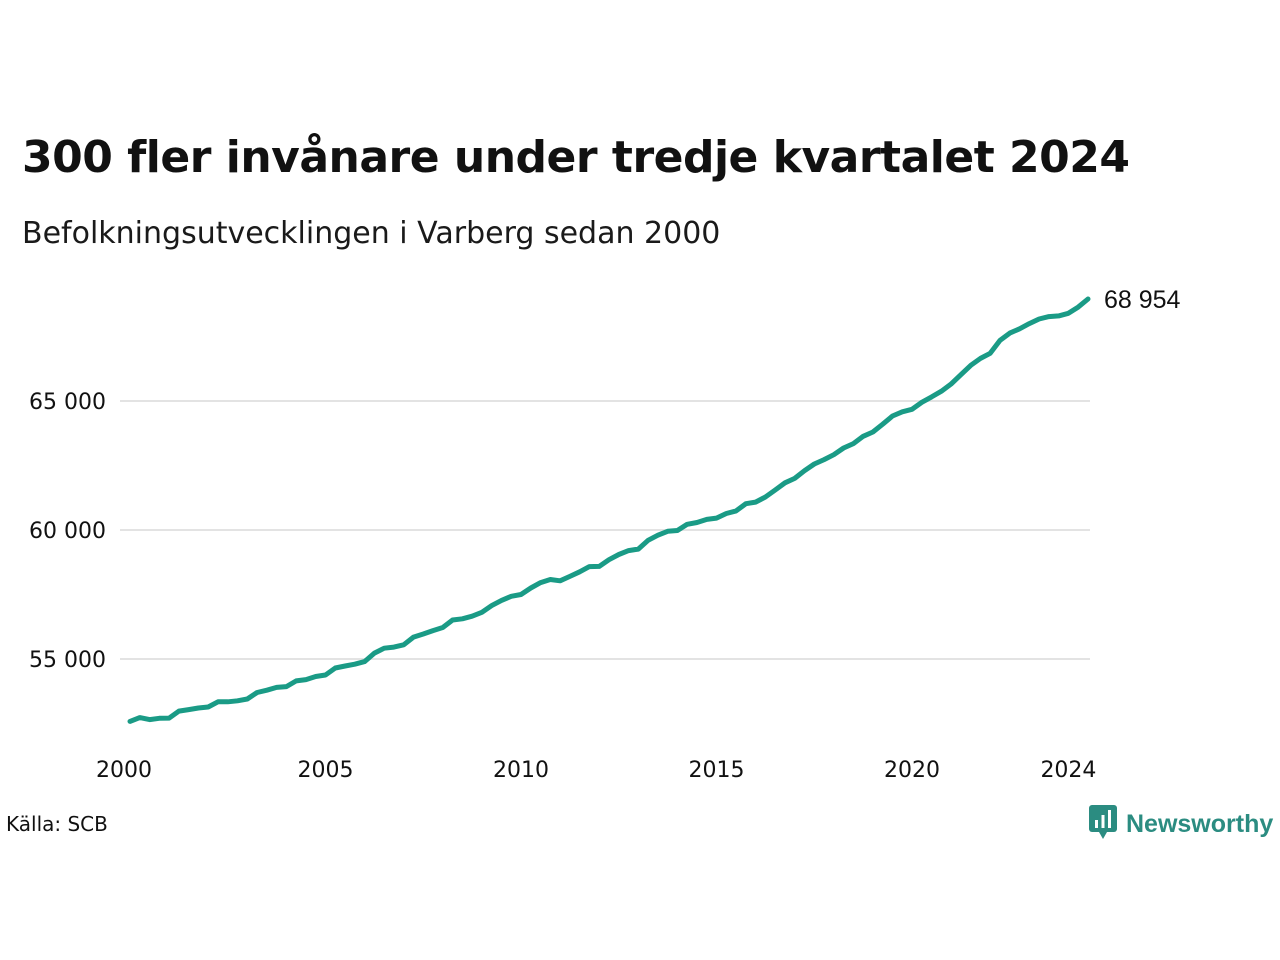 The height and width of the screenshot is (960, 1280). I want to click on x-tick-label: 2005, so click(326, 770).